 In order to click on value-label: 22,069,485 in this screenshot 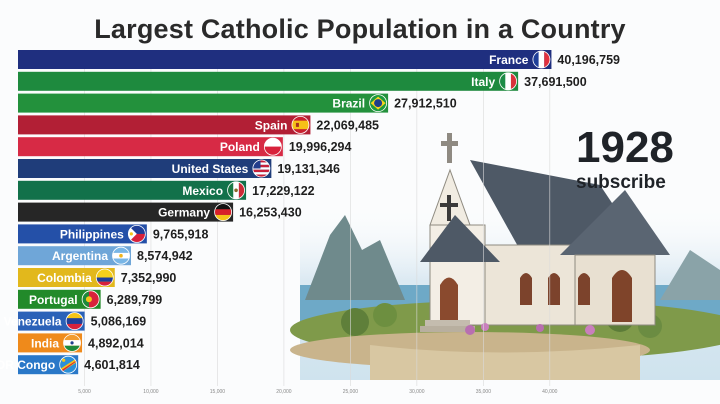, I will do `click(347, 125)`.